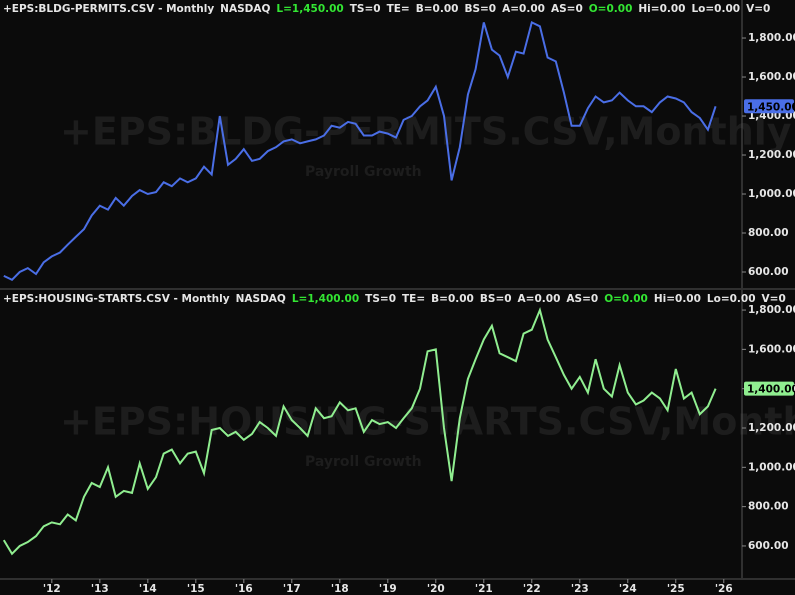 The height and width of the screenshot is (595, 795). Describe the element at coordinates (292, 589) in the screenshot. I see `x-tick-label: '17` at that location.